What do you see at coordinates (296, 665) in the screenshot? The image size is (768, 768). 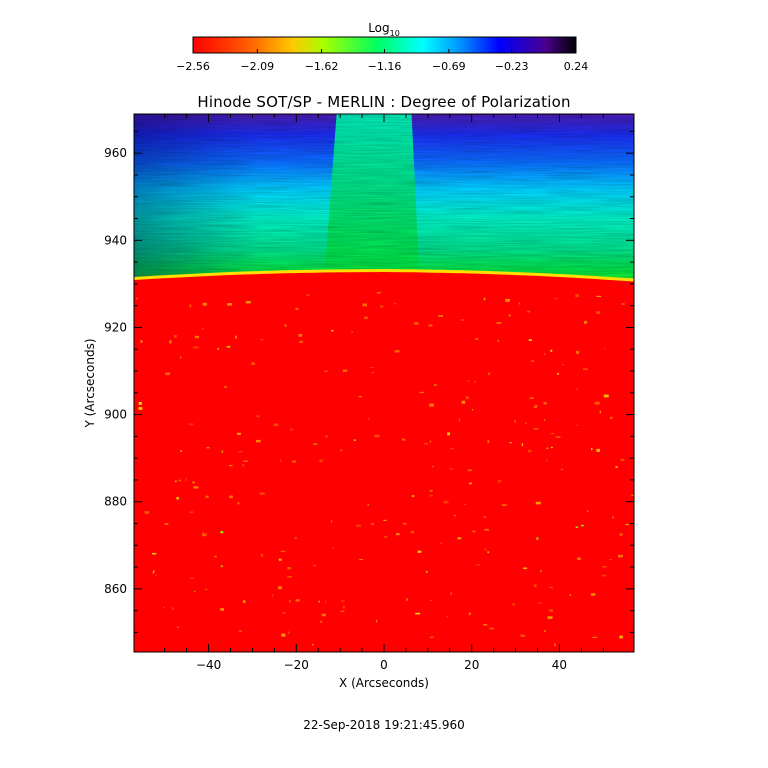 I see `x-tick-label: −20` at bounding box center [296, 665].